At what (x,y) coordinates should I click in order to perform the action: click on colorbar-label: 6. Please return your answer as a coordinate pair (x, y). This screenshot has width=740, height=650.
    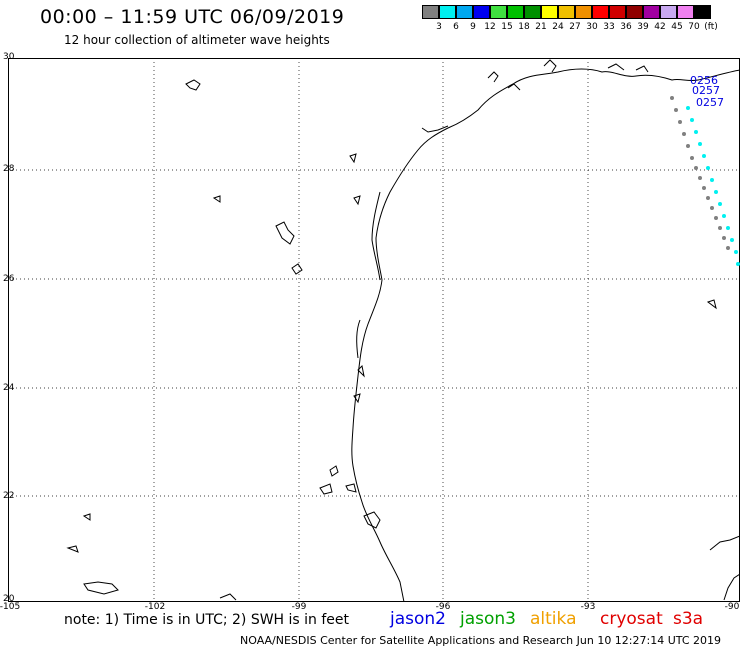
    Looking at the image, I should click on (456, 27).